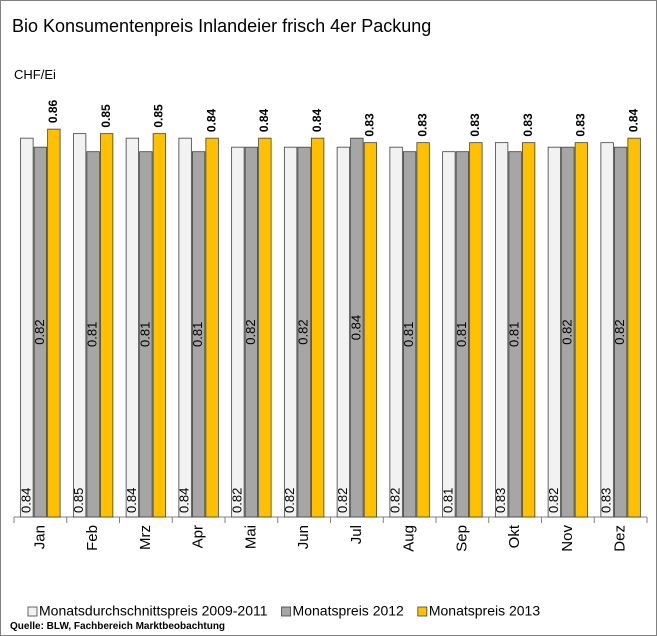 The height and width of the screenshot is (636, 657). What do you see at coordinates (409, 538) in the screenshot?
I see `x-tick-label: Aug` at bounding box center [409, 538].